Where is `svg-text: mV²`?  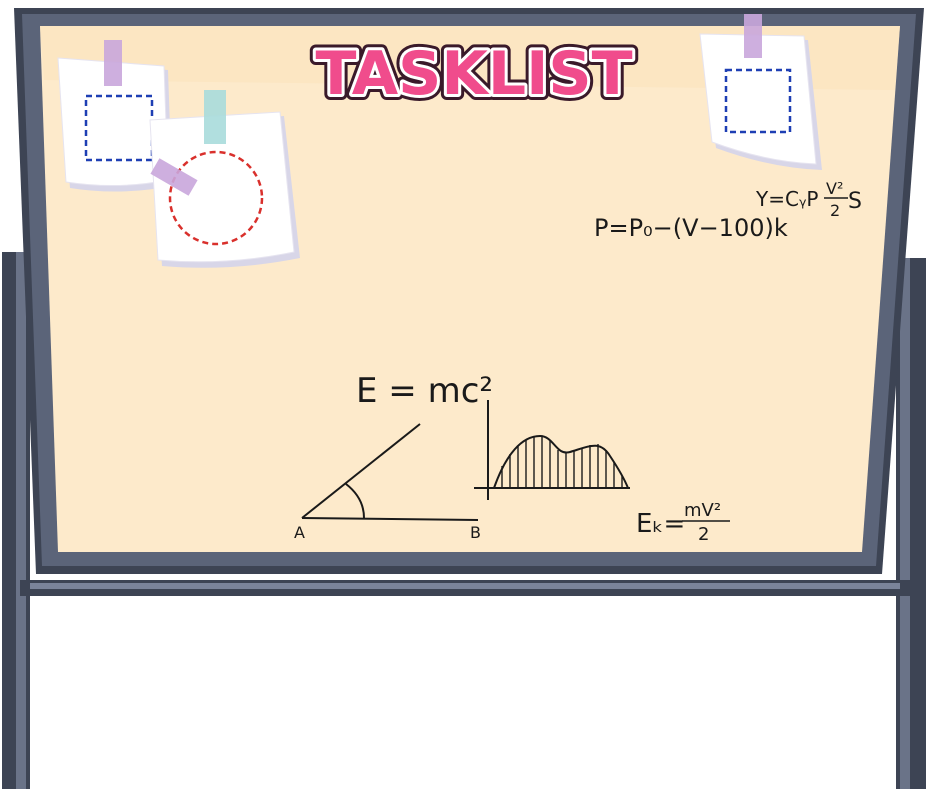
svg-text: mV² is located at coordinates (702, 510).